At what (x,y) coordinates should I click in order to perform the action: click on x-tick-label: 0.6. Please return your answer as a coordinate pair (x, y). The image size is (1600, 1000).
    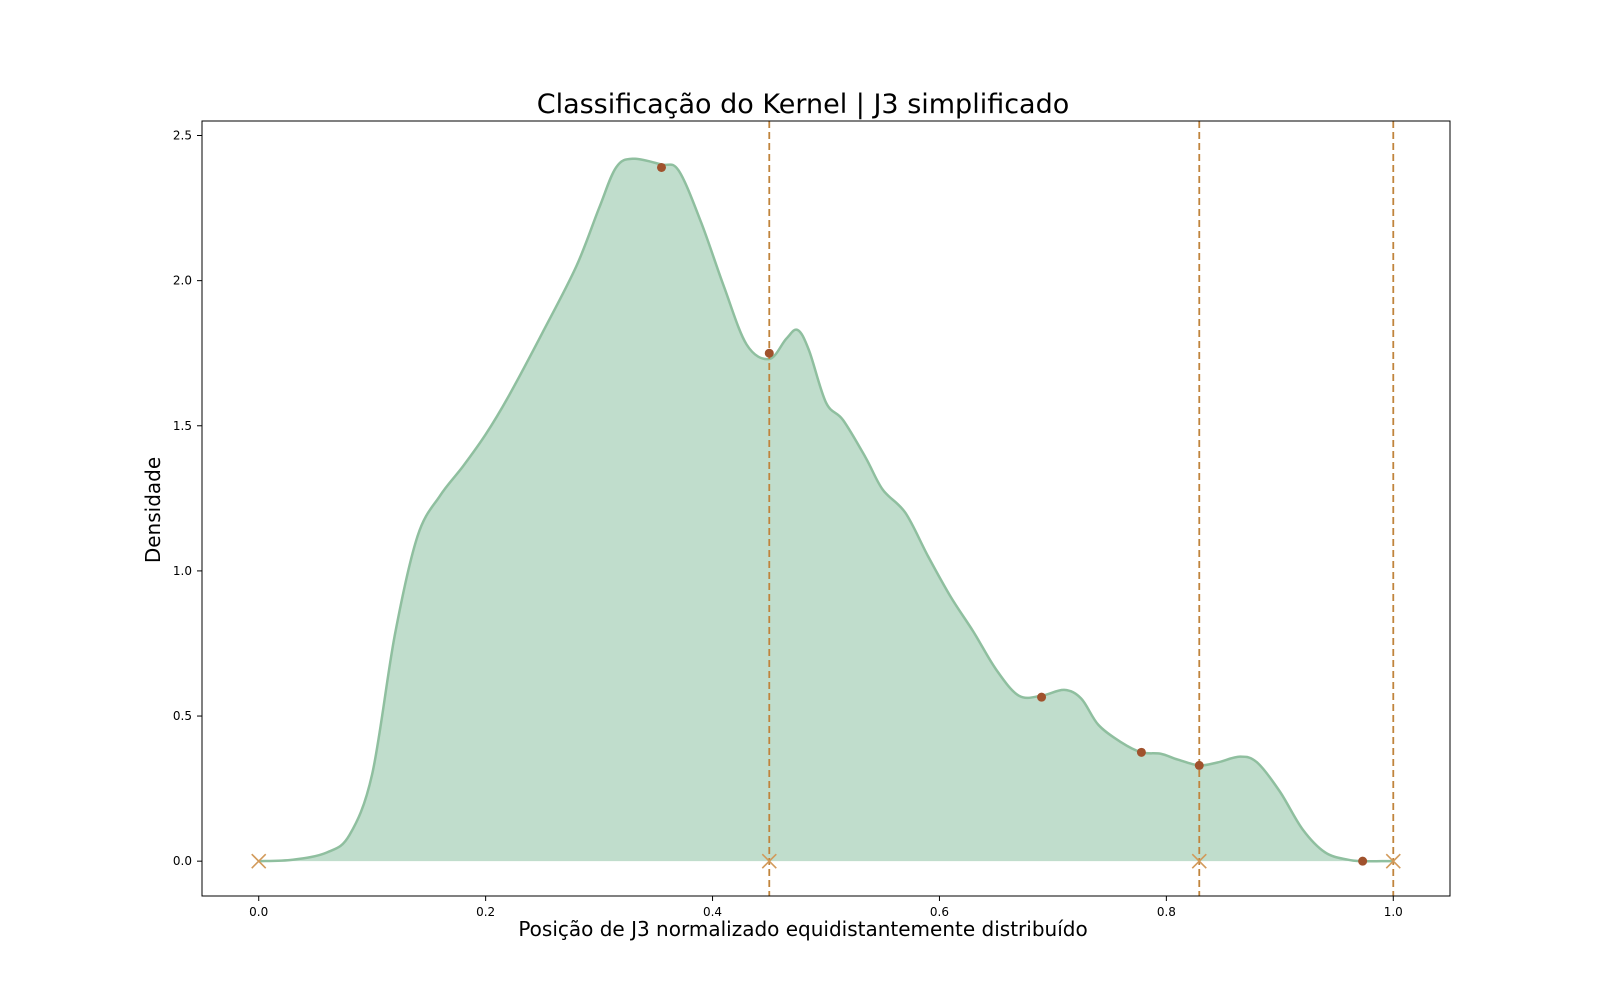
    Looking at the image, I should click on (939, 912).